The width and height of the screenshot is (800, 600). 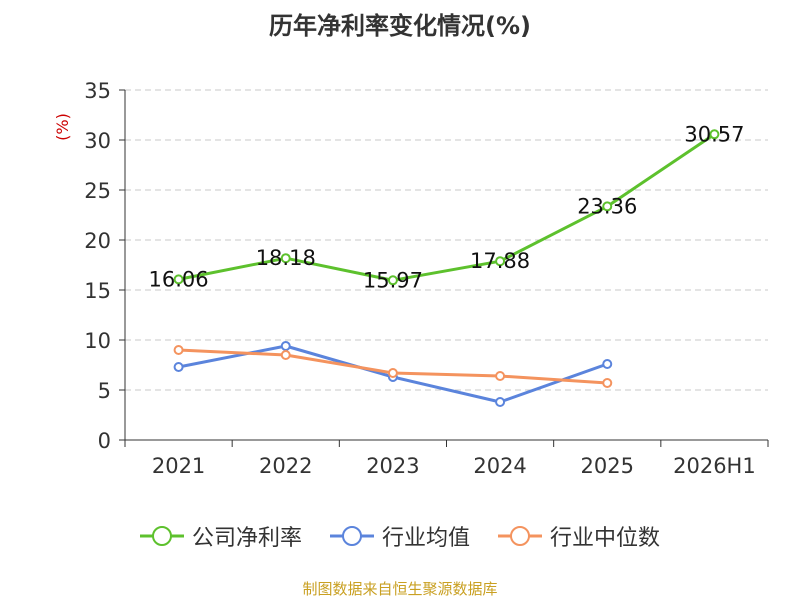 What do you see at coordinates (499, 466) in the screenshot?
I see `x-tick-label: 2024` at bounding box center [499, 466].